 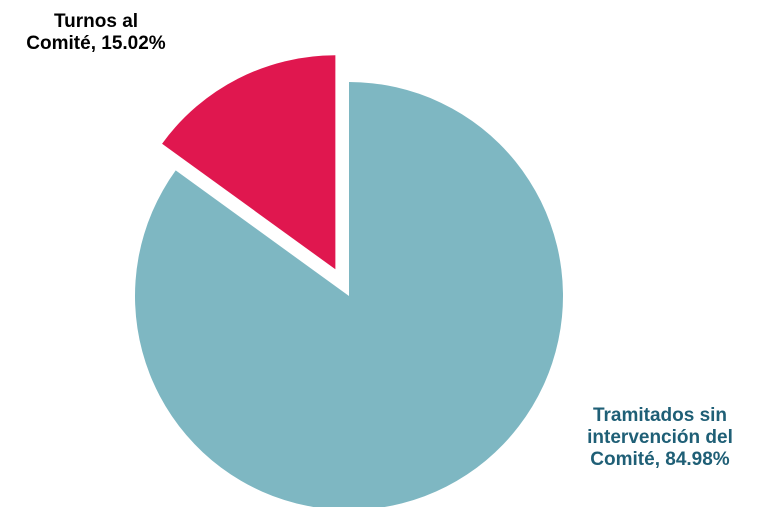 What do you see at coordinates (659, 459) in the screenshot?
I see `slice-label-2-line-3: Comité, 84.98%` at bounding box center [659, 459].